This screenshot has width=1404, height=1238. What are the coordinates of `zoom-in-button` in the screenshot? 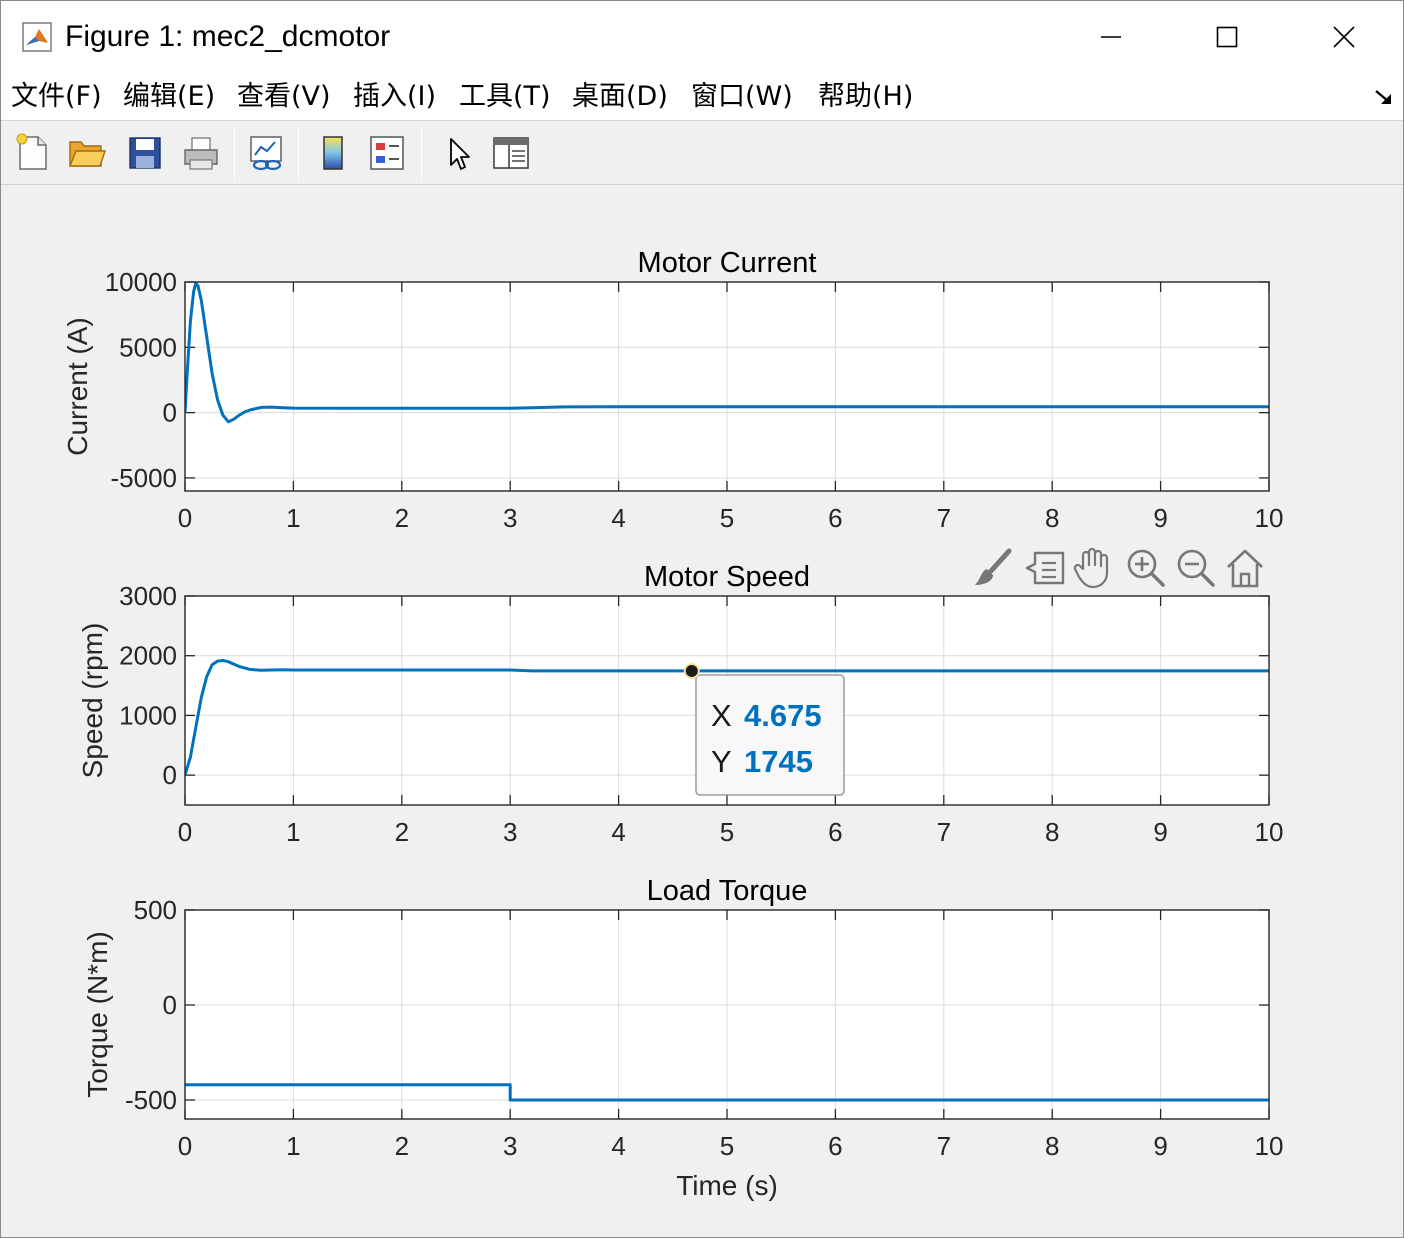 It's located at (1146, 568).